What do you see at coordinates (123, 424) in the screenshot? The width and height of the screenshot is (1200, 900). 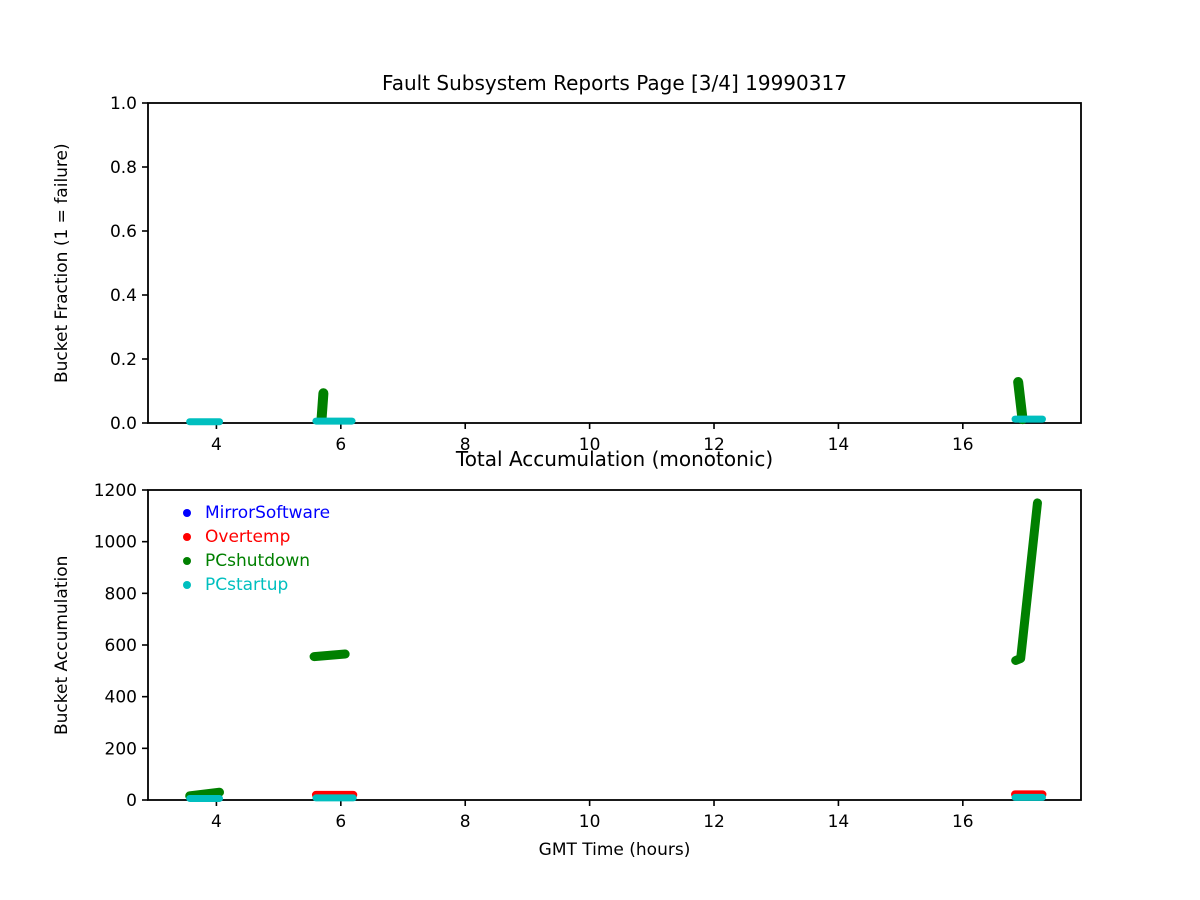 I see `y-tick-label: 0.0` at bounding box center [123, 424].